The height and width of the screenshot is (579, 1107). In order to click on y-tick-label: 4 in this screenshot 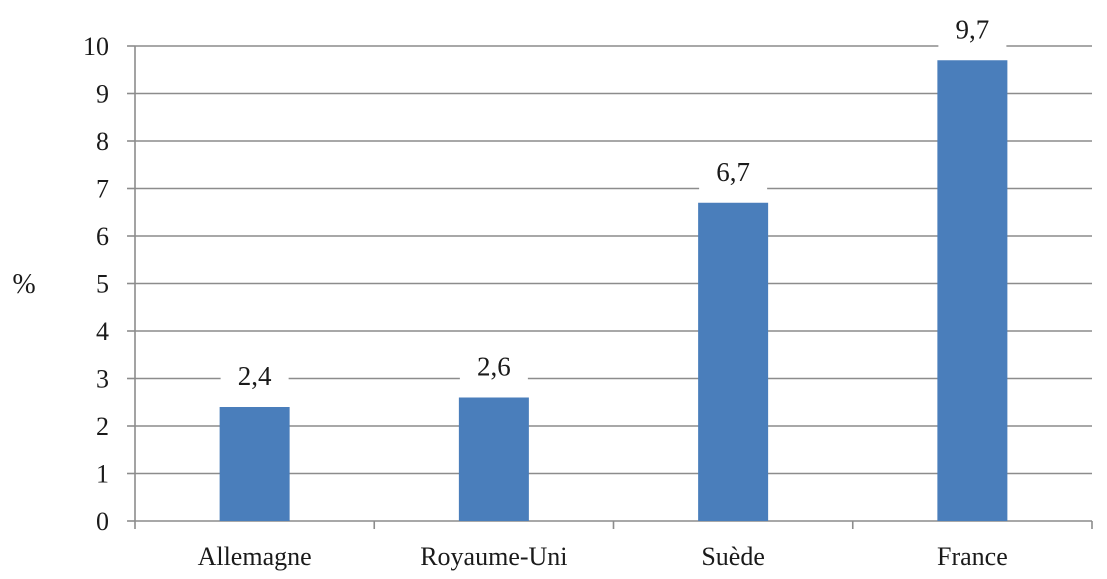, I will do `click(102, 331)`.